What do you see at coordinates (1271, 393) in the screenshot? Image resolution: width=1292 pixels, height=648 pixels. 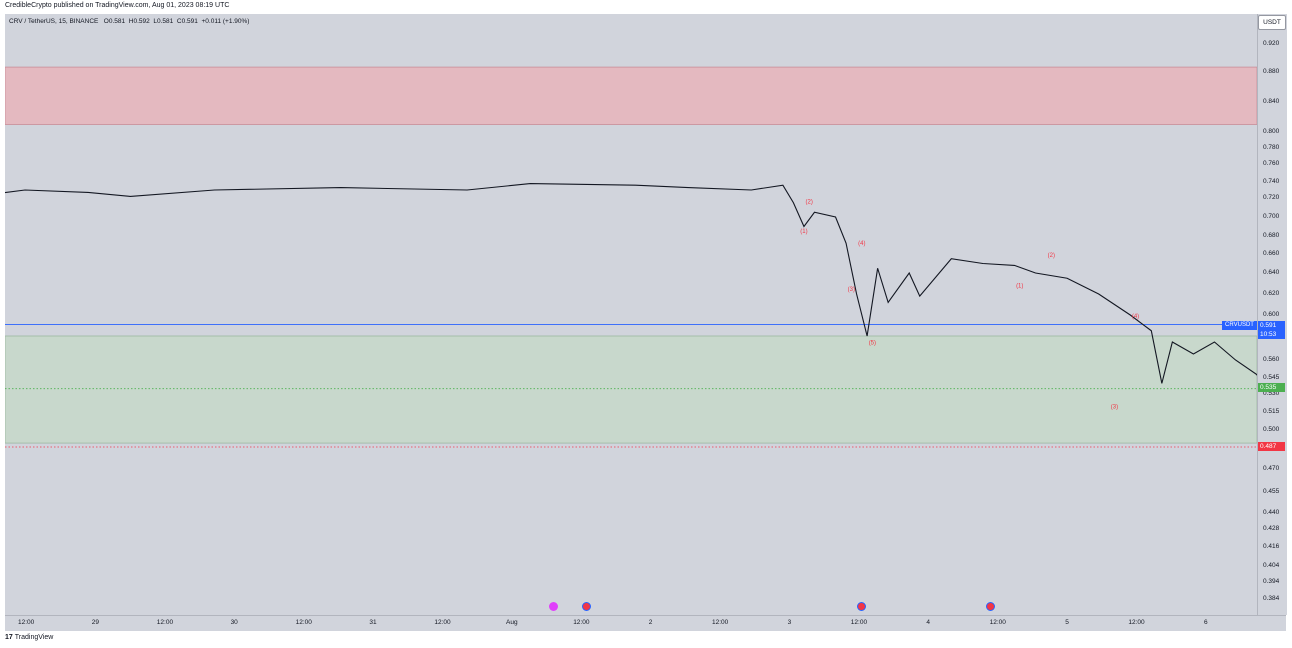 I see `price-tick-label: 0.530` at bounding box center [1271, 393].